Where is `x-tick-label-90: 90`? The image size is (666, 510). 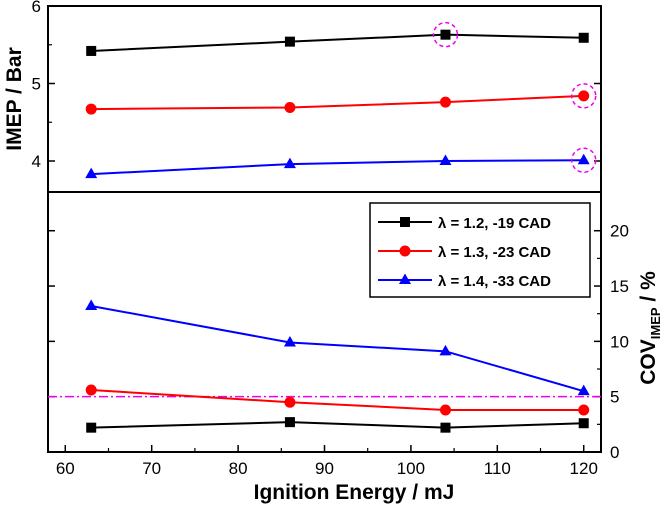 x-tick-label-90: 90 is located at coordinates (324, 468).